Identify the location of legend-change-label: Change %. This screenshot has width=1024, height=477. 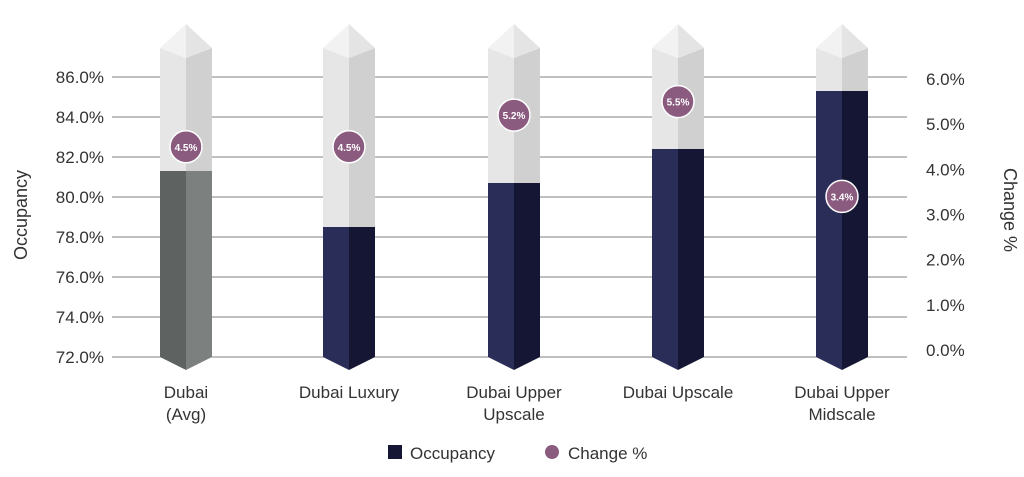
(607, 453).